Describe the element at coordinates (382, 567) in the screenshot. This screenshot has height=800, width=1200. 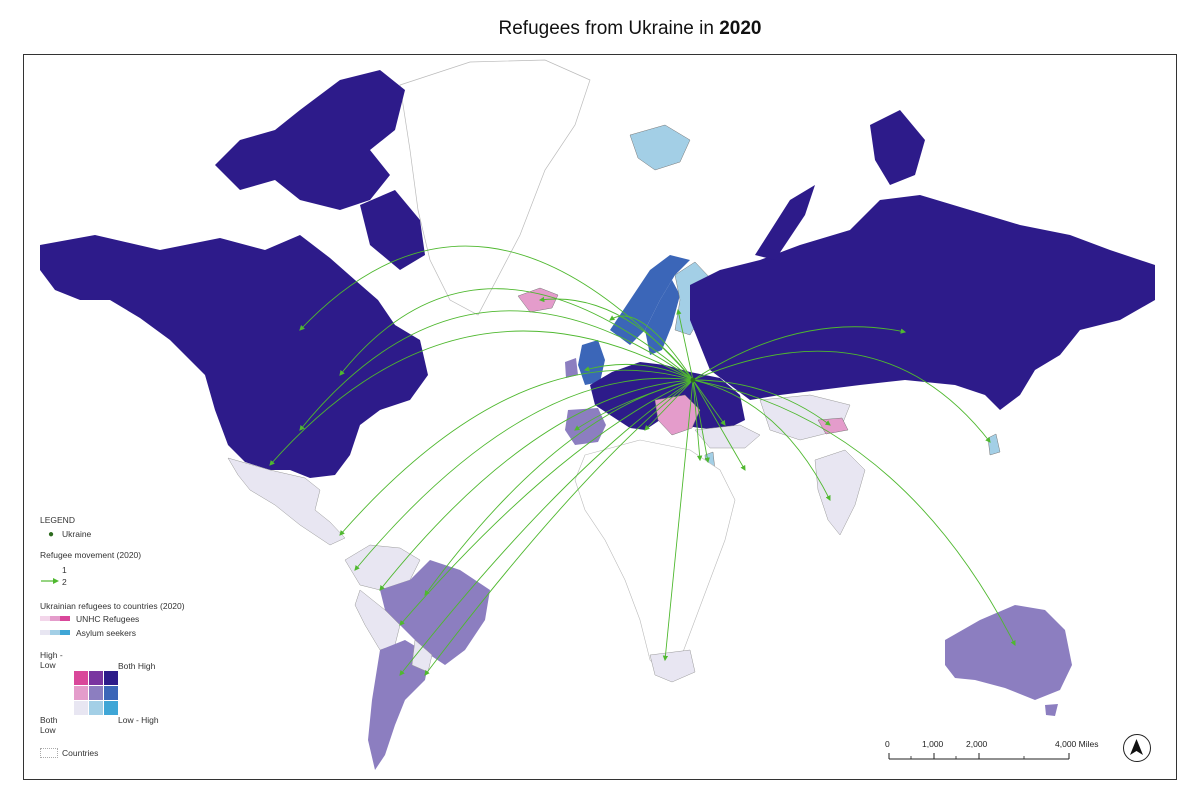
I see `colombia-venezuela-shape` at that location.